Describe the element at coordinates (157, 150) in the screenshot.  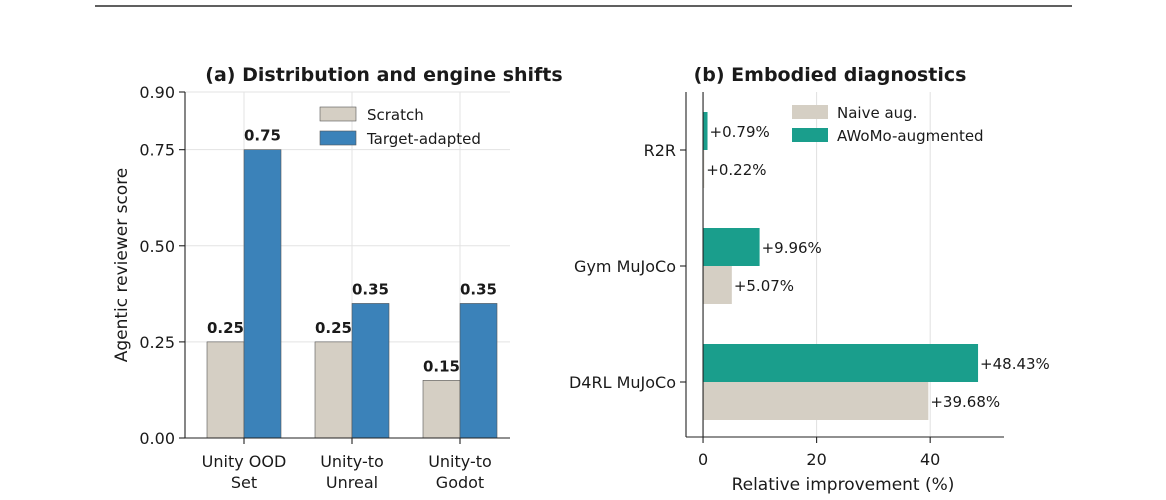
I see `y-tick-label: 0.75` at that location.